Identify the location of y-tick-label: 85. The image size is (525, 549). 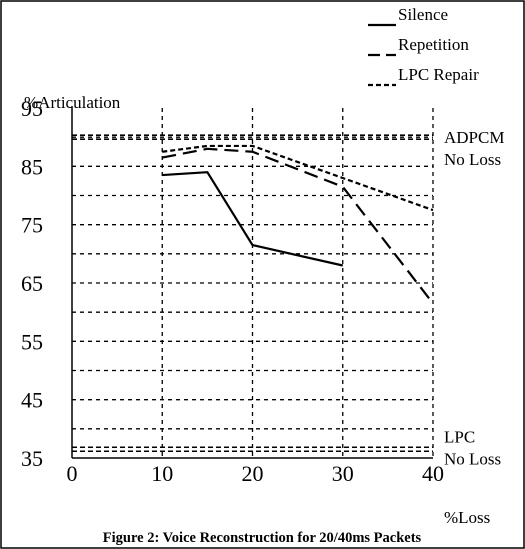
(32, 166).